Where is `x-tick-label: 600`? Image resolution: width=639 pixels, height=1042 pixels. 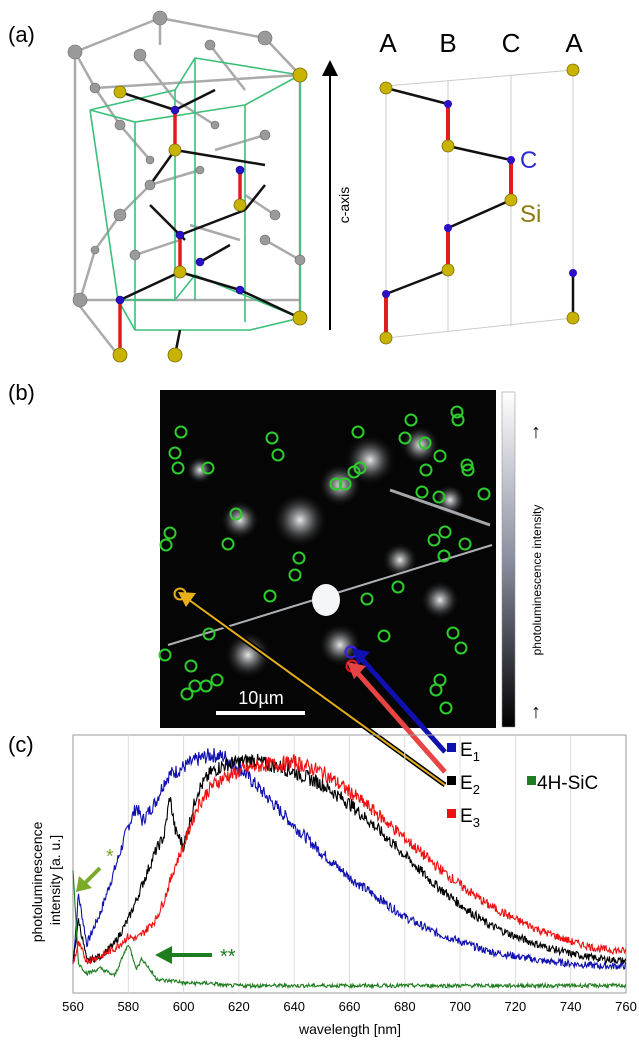 x-tick-label: 600 is located at coordinates (184, 1006).